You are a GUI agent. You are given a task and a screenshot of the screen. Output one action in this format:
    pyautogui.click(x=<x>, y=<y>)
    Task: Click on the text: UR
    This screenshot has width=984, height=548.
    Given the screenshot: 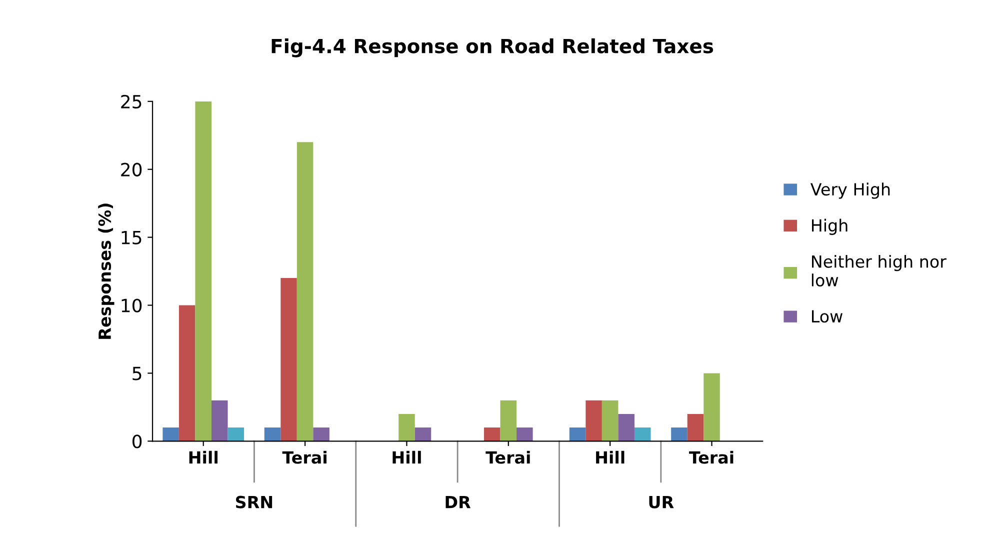 What is the action you would take?
    pyautogui.click(x=661, y=502)
    